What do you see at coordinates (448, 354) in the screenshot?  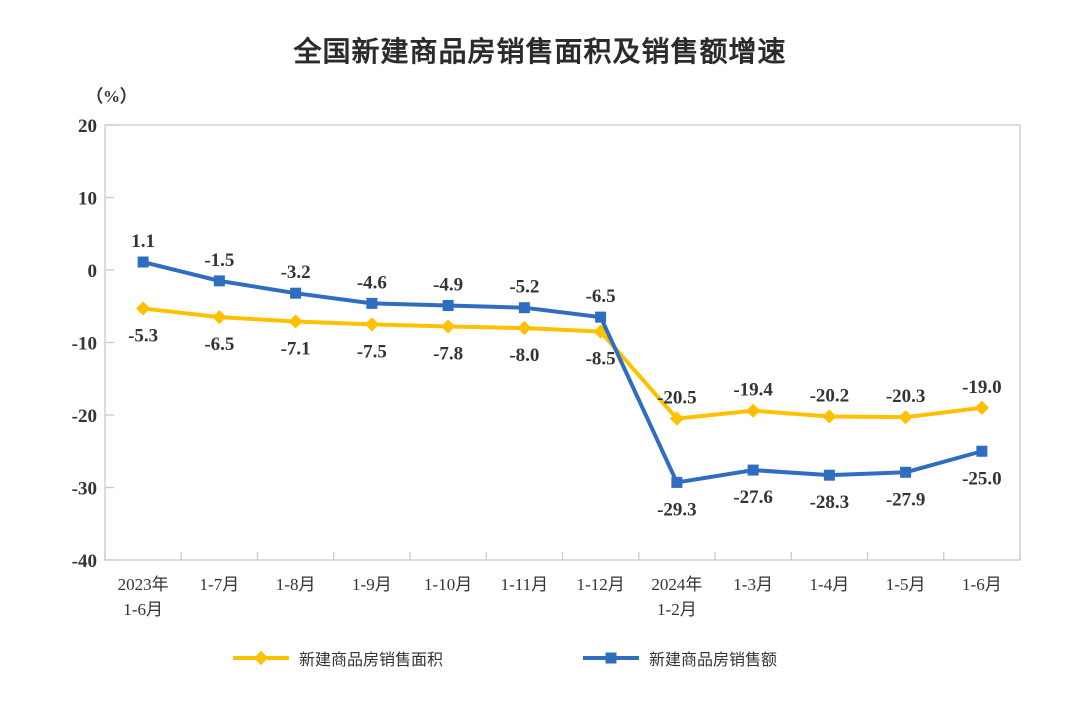 I see `data-label: -7.8` at bounding box center [448, 354].